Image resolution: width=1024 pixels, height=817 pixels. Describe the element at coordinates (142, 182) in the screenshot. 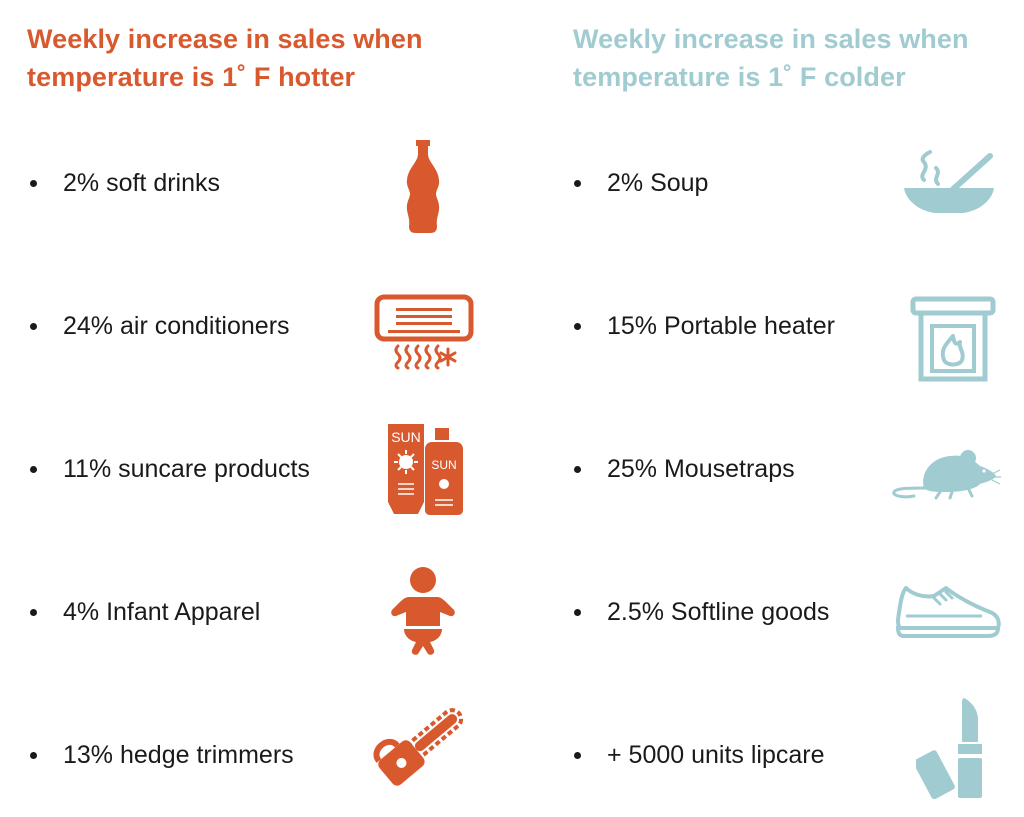

I see `hot-item-label: 2% soft drinks` at that location.